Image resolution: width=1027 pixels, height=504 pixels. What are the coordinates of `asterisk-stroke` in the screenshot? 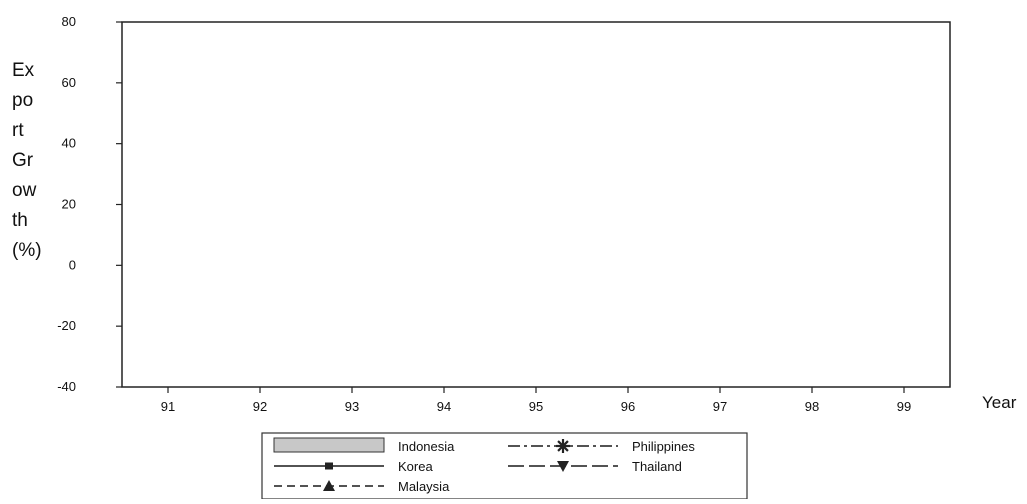 It's located at (563, 446).